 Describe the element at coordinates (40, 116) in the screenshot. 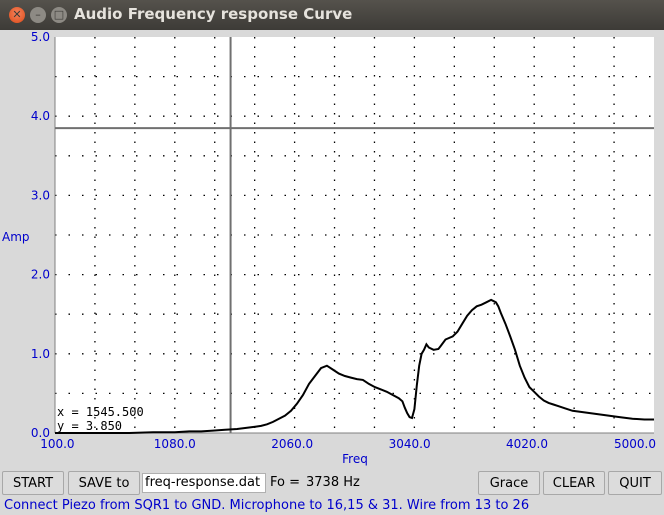

I see `y-tick-label: 4.0` at that location.